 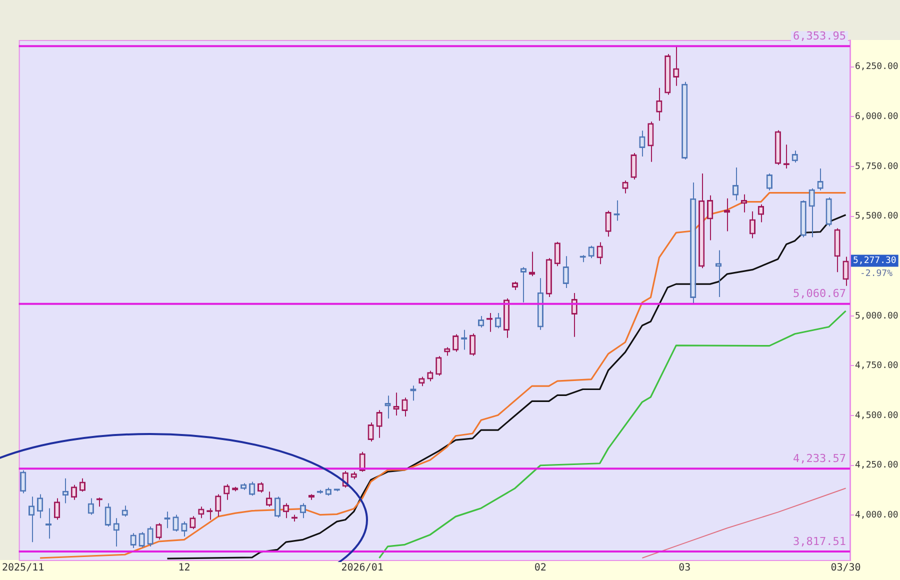 I want to click on y-tick-label: 4,500.00, so click(x=876, y=415).